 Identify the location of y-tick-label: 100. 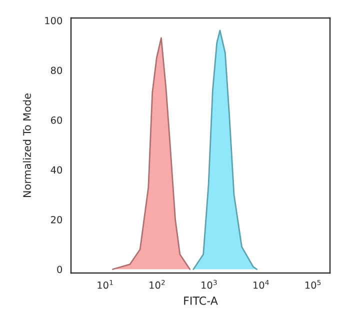
(53, 20).